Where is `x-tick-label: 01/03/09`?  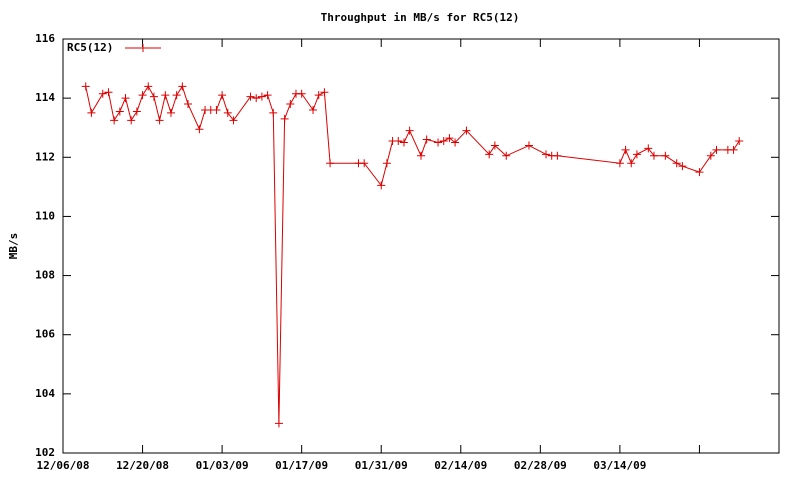 x-tick-label: 01/03/09 is located at coordinates (222, 465).